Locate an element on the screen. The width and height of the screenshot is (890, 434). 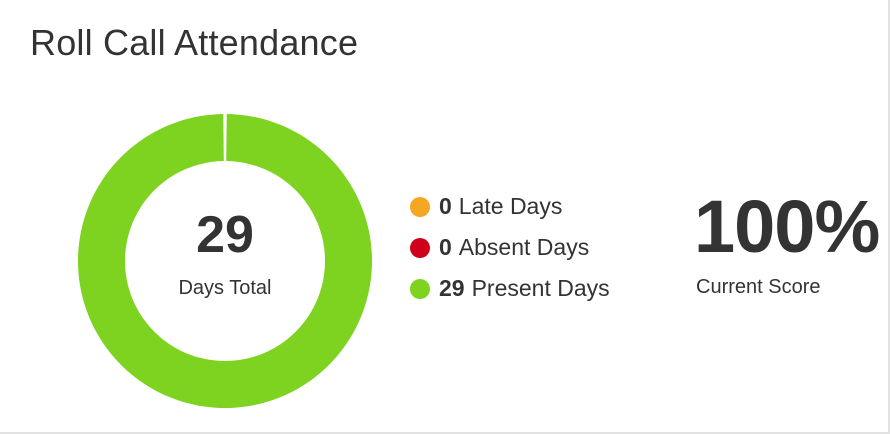
days-total-label: Days Total is located at coordinates (225, 288).